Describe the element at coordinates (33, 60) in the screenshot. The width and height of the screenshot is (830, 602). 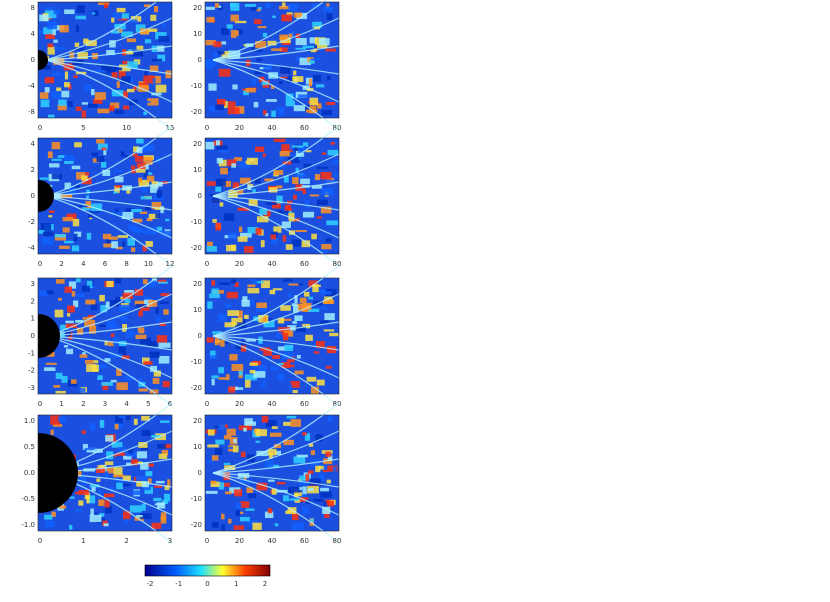
I see `y-tick-label: 0` at that location.